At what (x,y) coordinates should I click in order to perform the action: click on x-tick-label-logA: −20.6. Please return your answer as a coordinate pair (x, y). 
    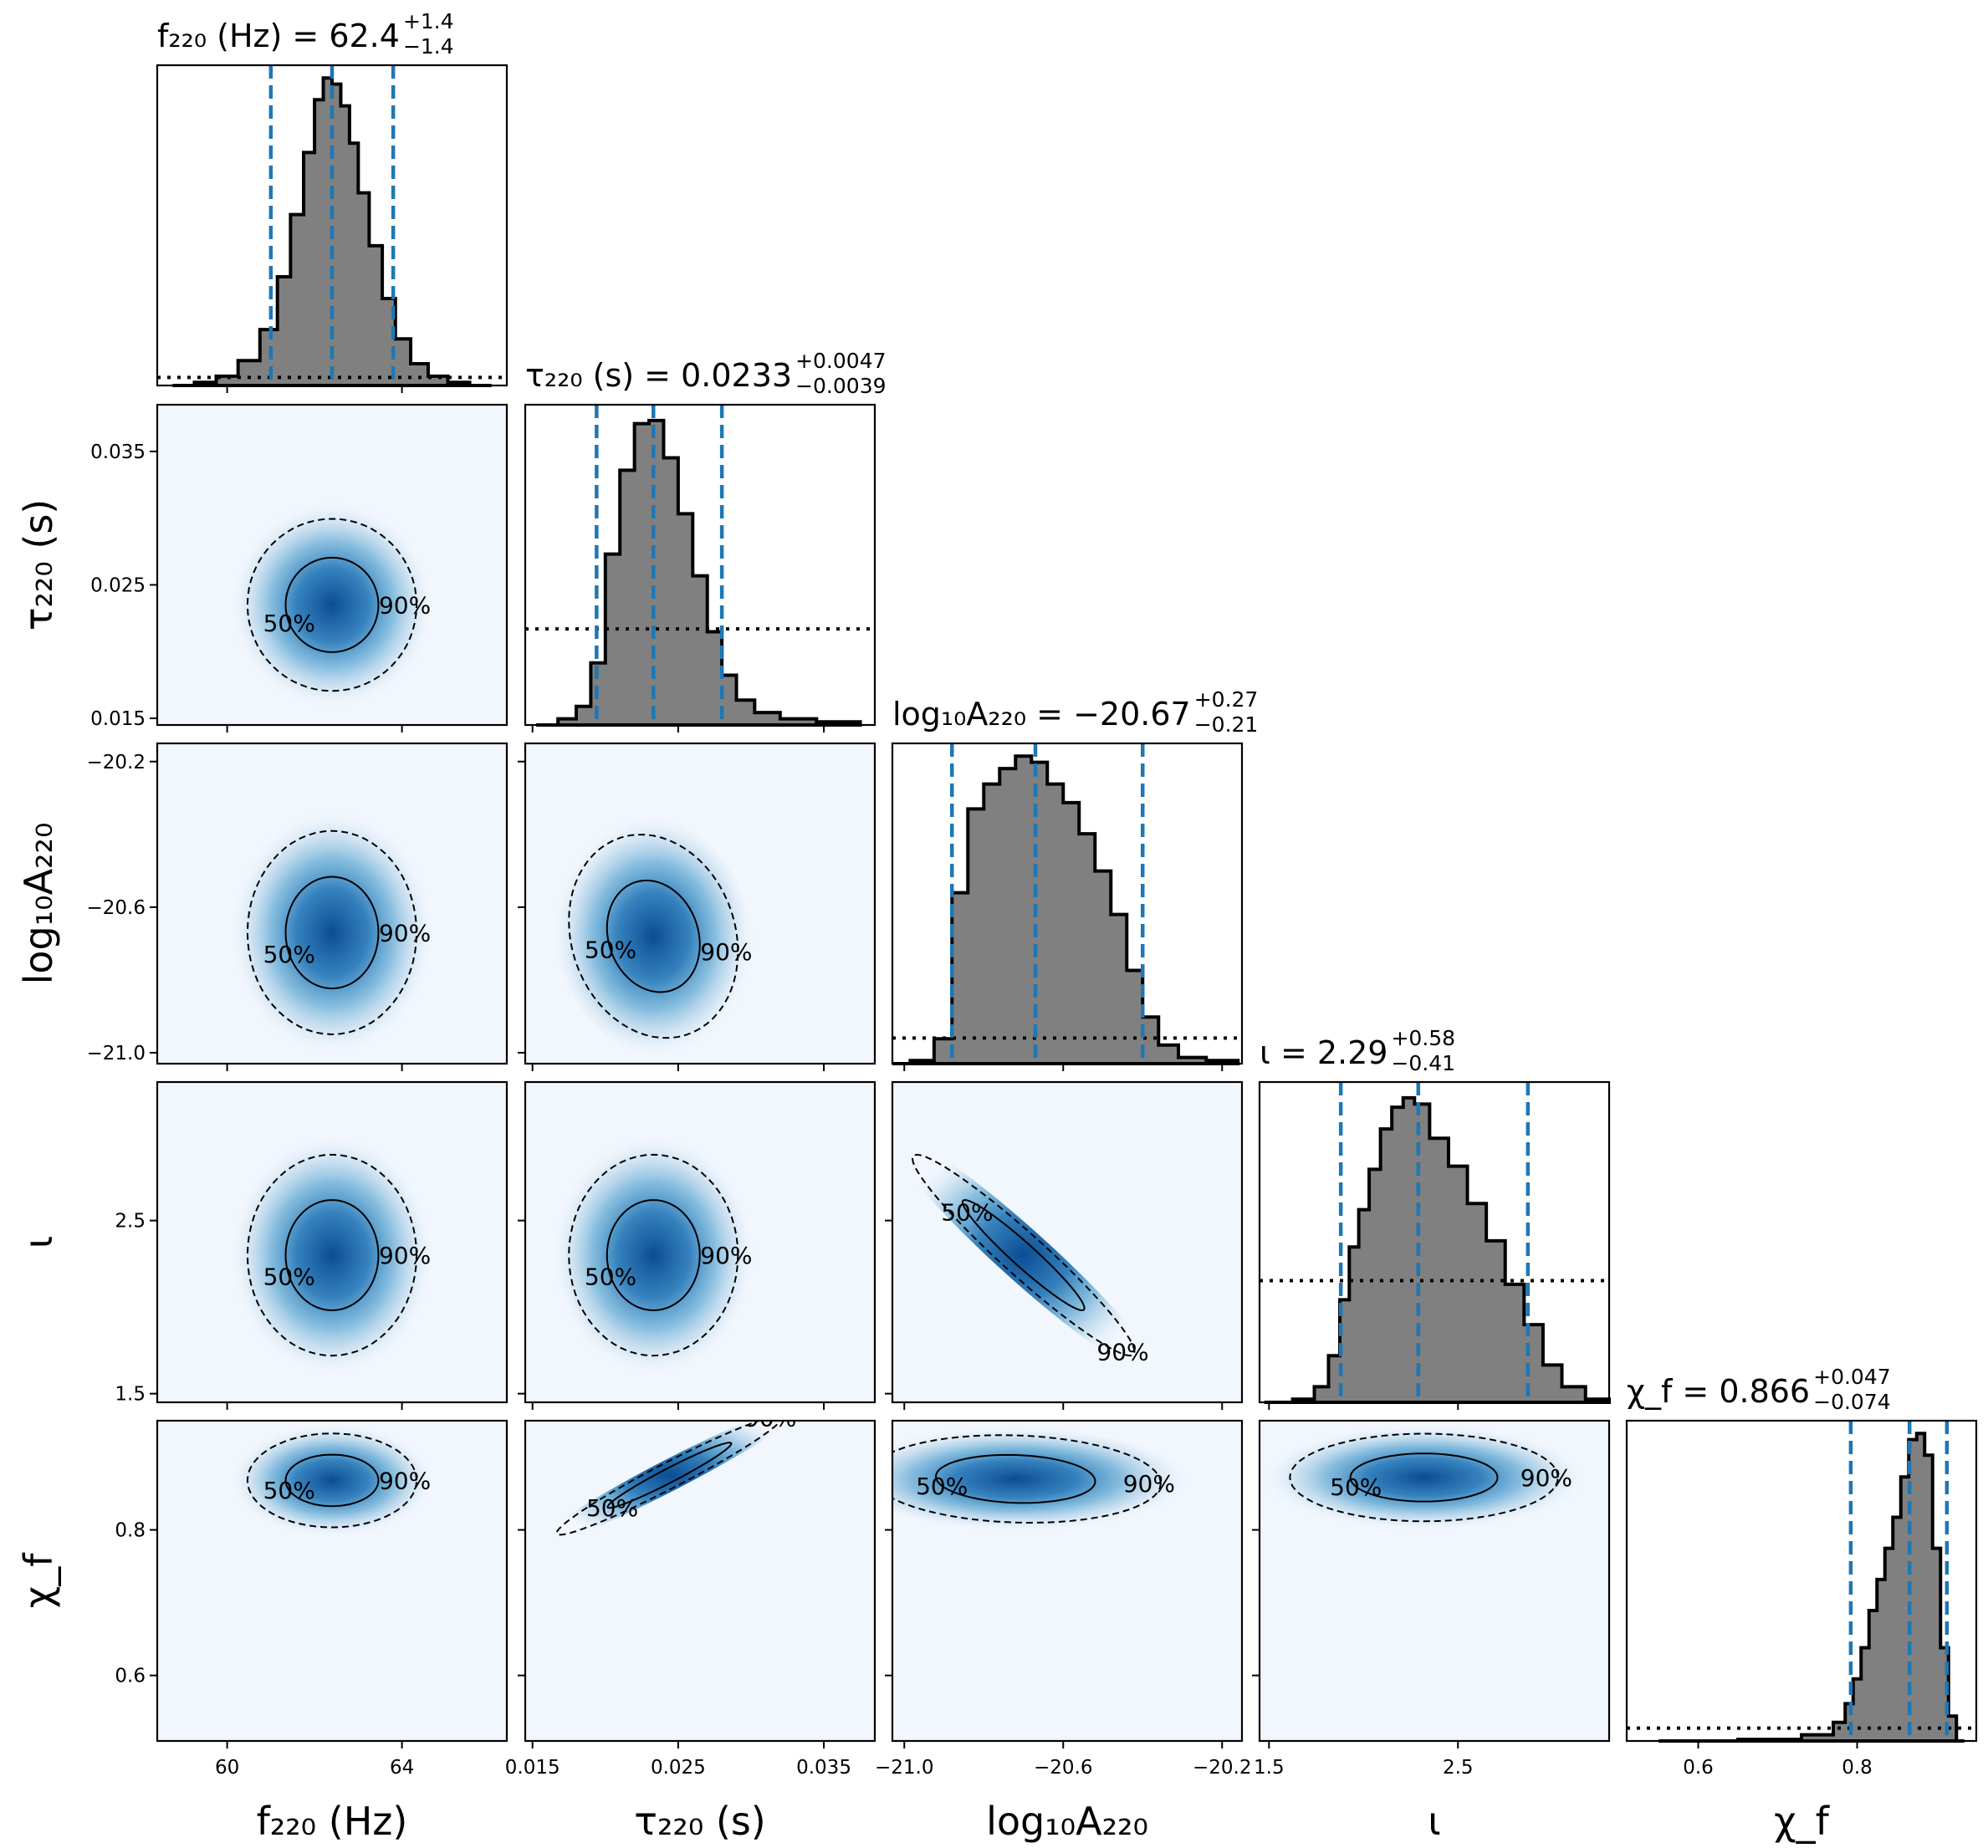
    Looking at the image, I should click on (1063, 1768).